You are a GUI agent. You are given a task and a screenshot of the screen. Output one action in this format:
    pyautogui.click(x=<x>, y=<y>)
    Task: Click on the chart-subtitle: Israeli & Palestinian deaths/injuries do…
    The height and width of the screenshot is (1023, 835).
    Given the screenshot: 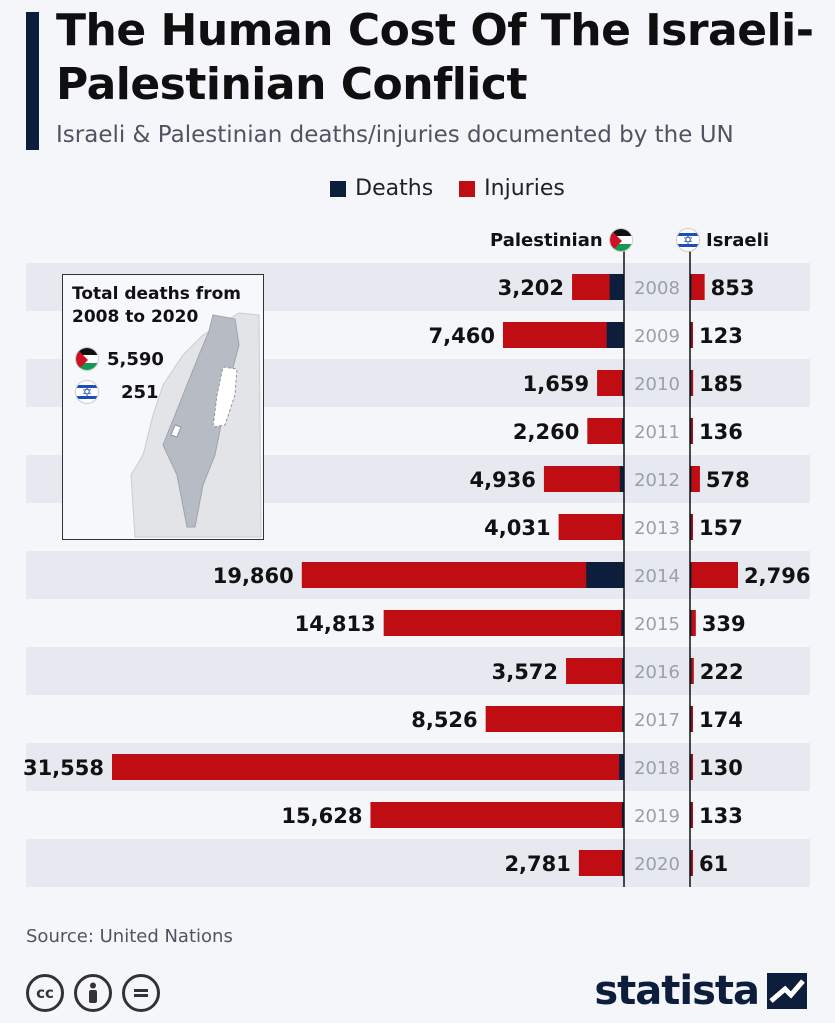 What is the action you would take?
    pyautogui.click(x=395, y=135)
    